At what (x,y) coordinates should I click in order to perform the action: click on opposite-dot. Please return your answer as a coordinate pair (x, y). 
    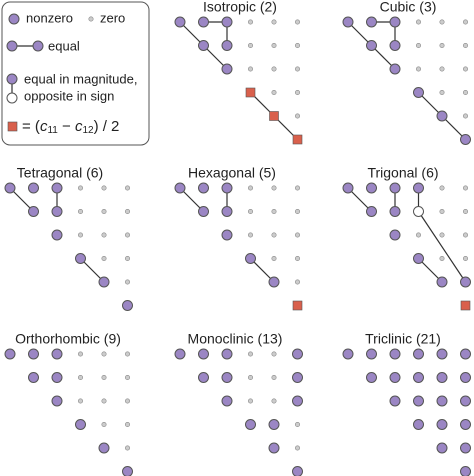
    Looking at the image, I should click on (418, 211).